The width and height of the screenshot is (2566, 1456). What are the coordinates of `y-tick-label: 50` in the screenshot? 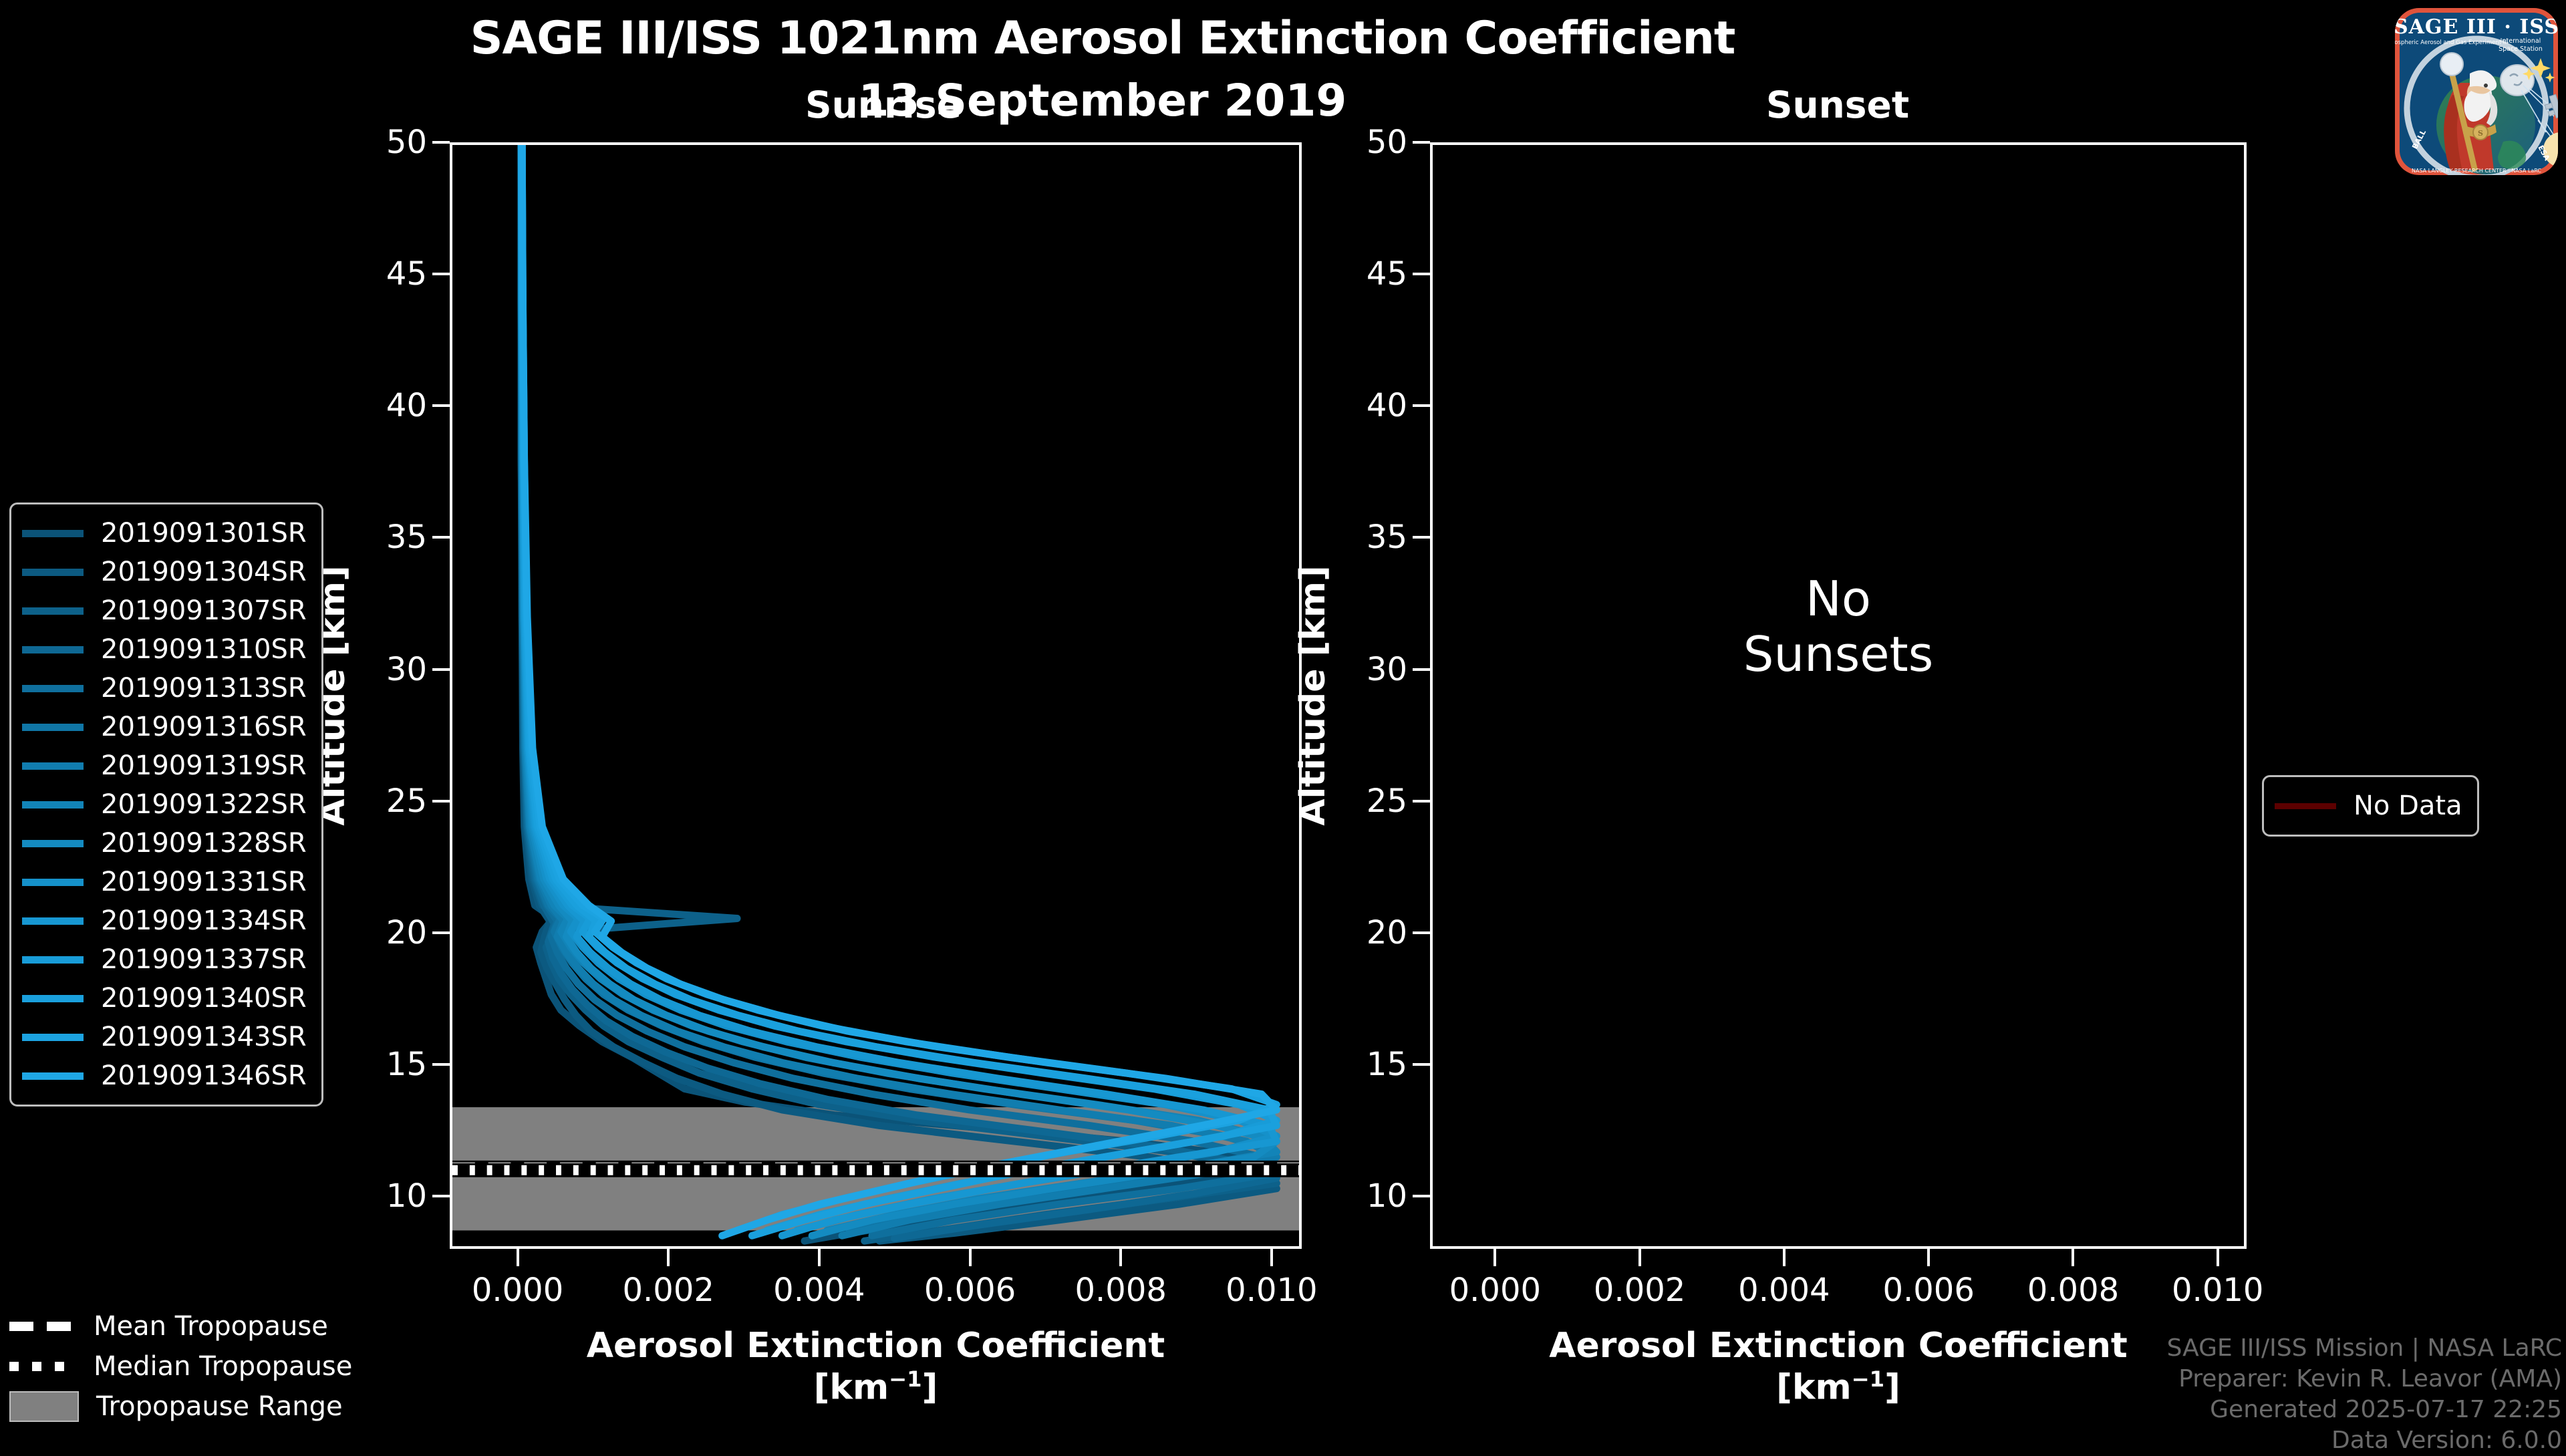 It's located at (1386, 143).